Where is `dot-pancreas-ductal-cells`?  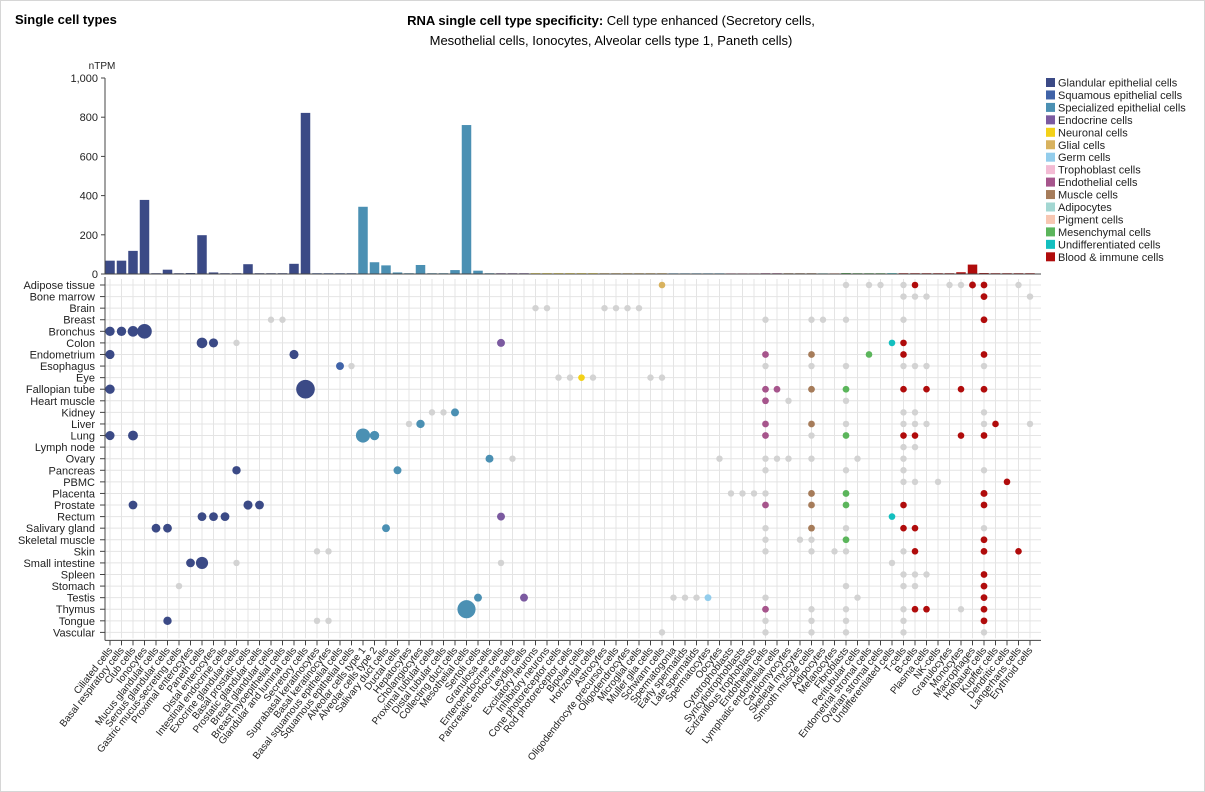 dot-pancreas-ductal-cells is located at coordinates (397, 470).